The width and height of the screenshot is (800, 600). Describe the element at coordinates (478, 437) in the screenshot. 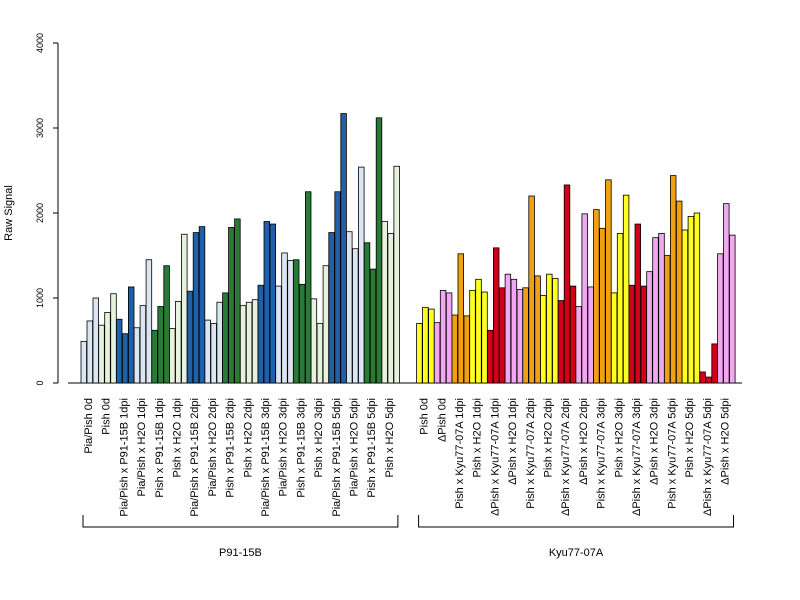

I see `category-label: Pish x H2O 1dpi` at that location.